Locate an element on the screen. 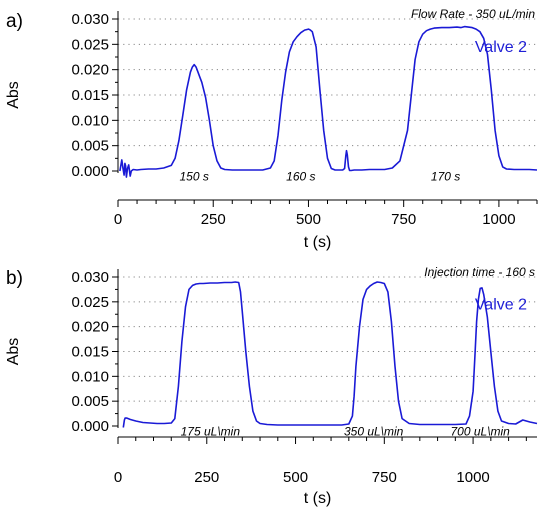  peak-annotation: 160 s is located at coordinates (300, 177).